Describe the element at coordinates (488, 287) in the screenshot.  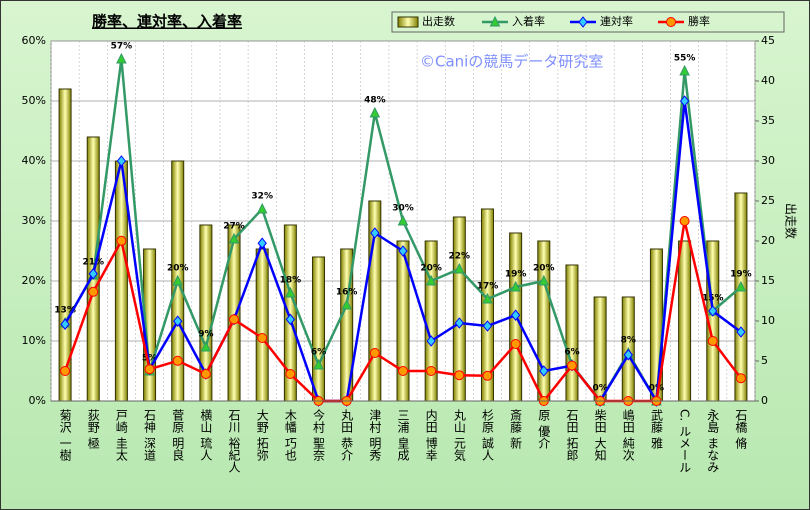
I see `value-label: 17%` at that location.